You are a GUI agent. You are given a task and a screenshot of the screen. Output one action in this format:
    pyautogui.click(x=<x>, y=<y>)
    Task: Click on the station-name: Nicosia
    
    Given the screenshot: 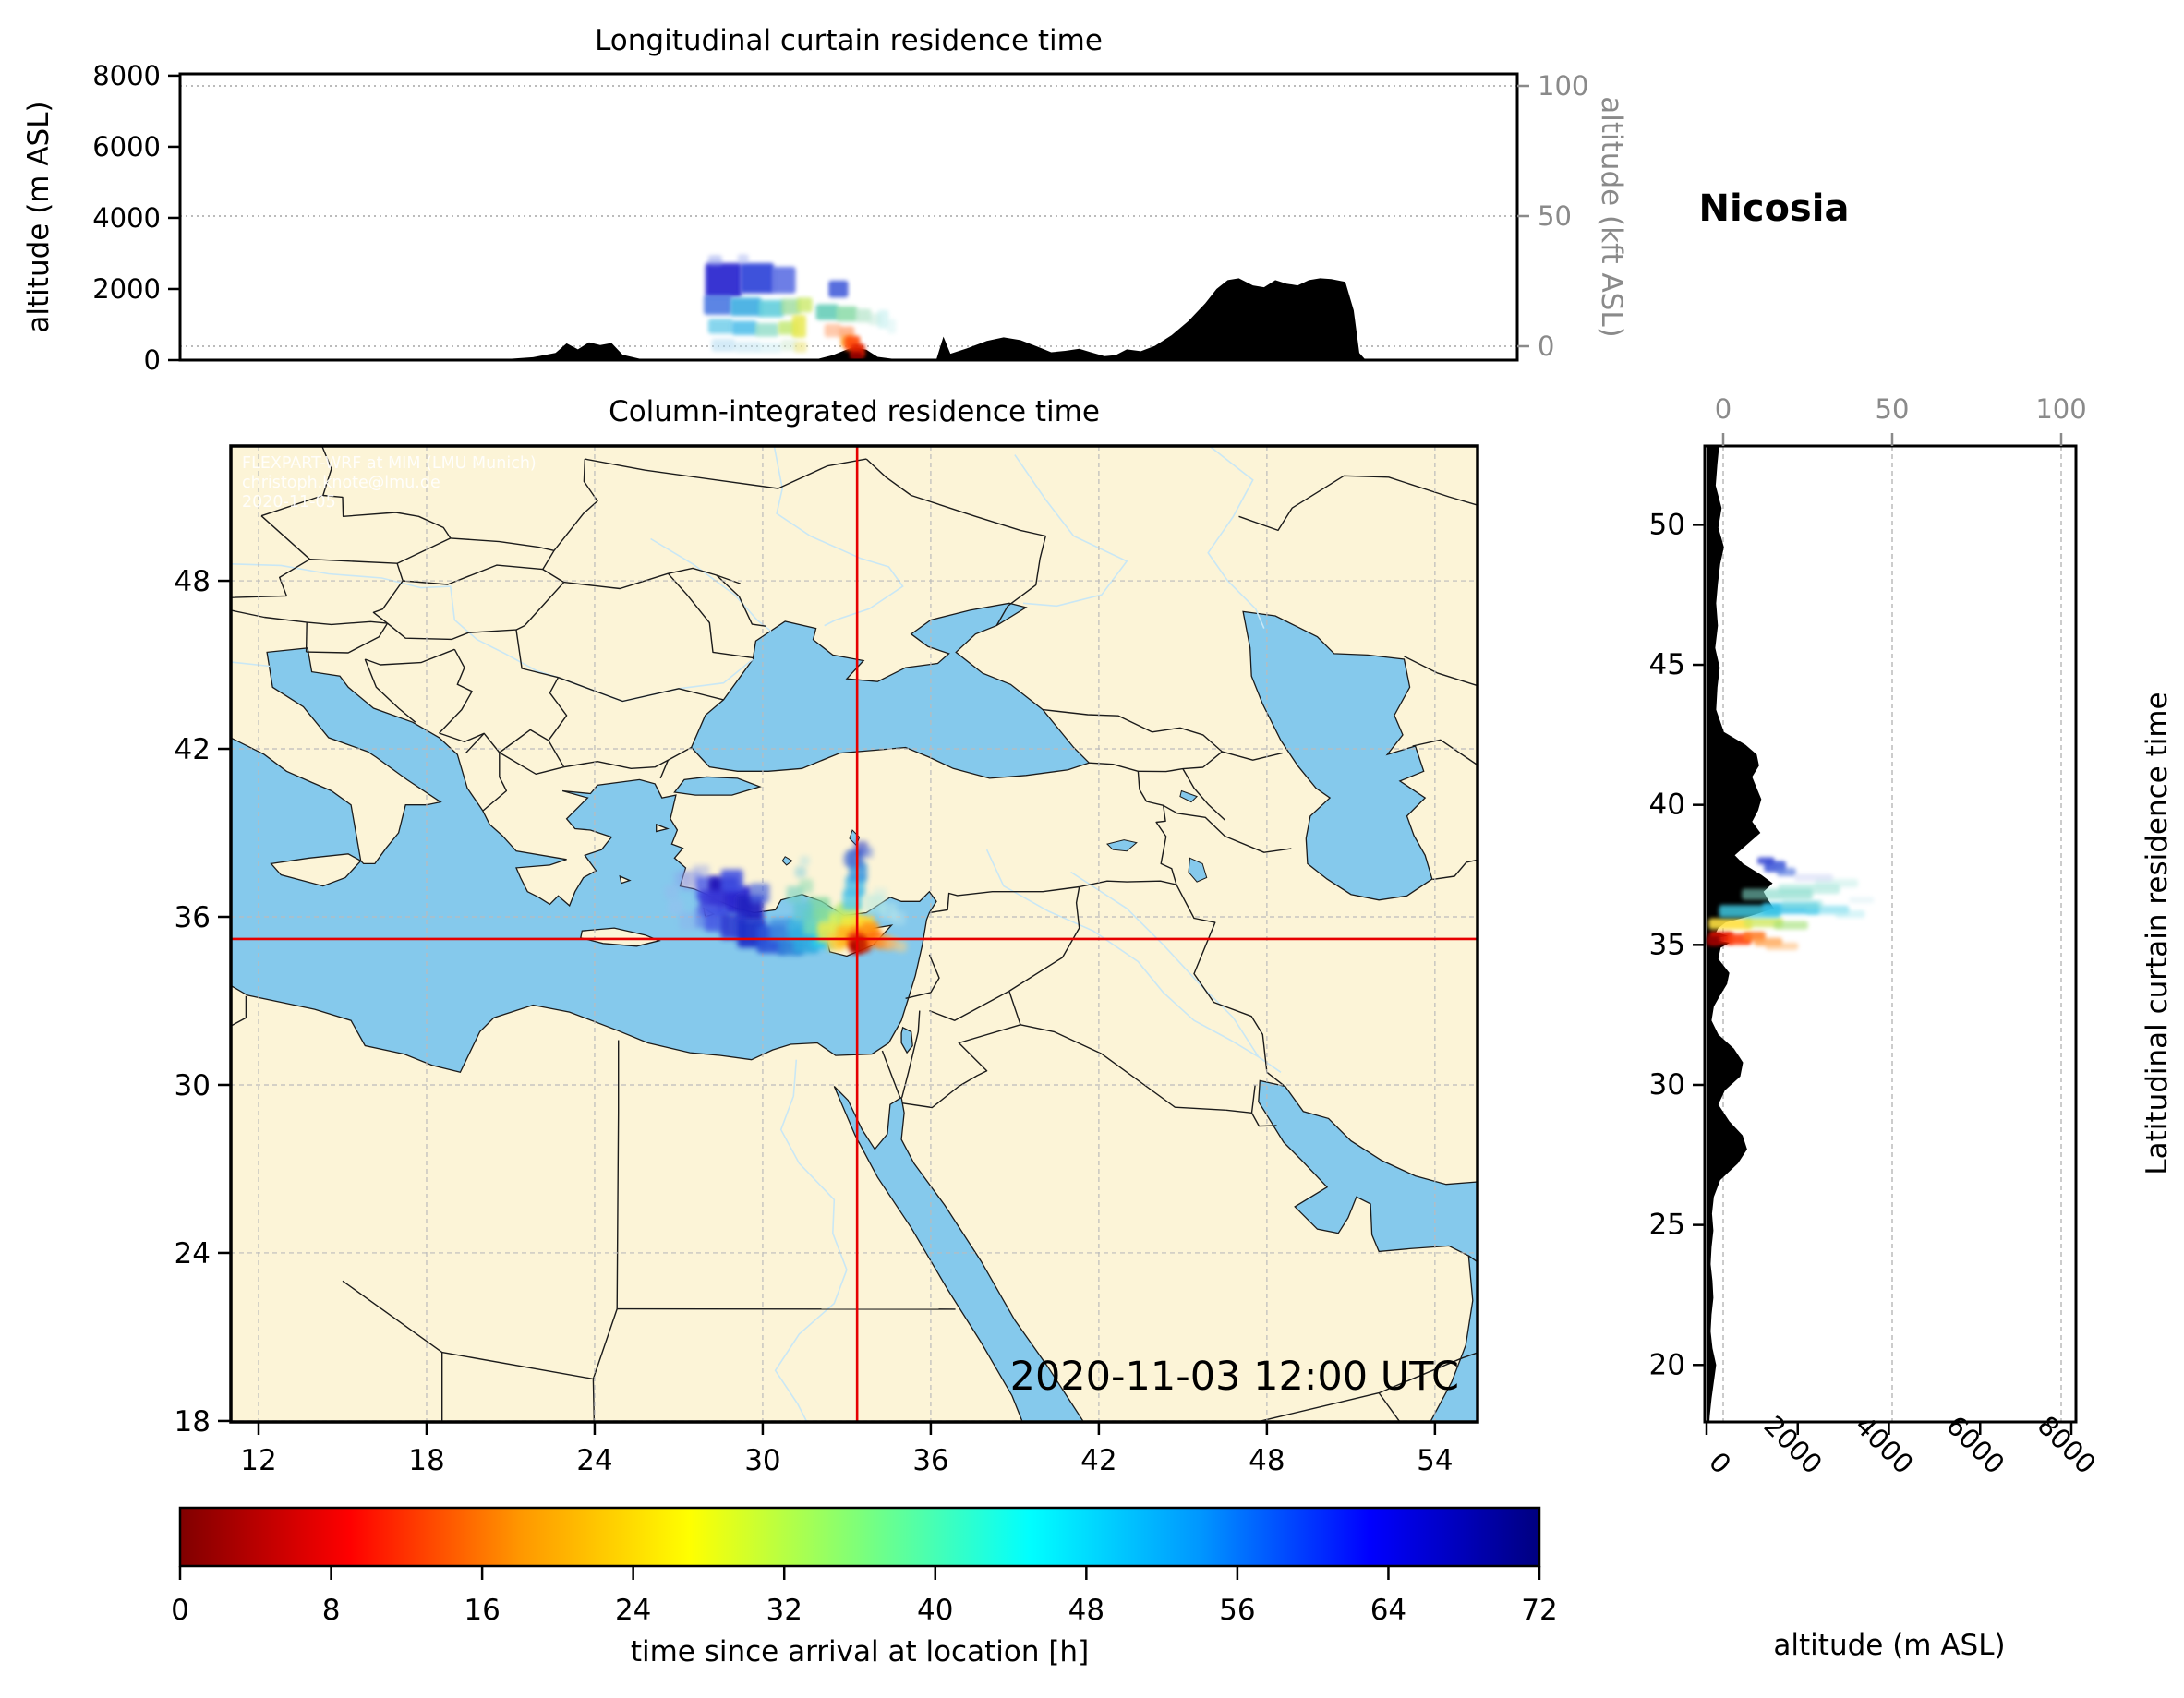 What is the action you would take?
    pyautogui.click(x=1774, y=208)
    